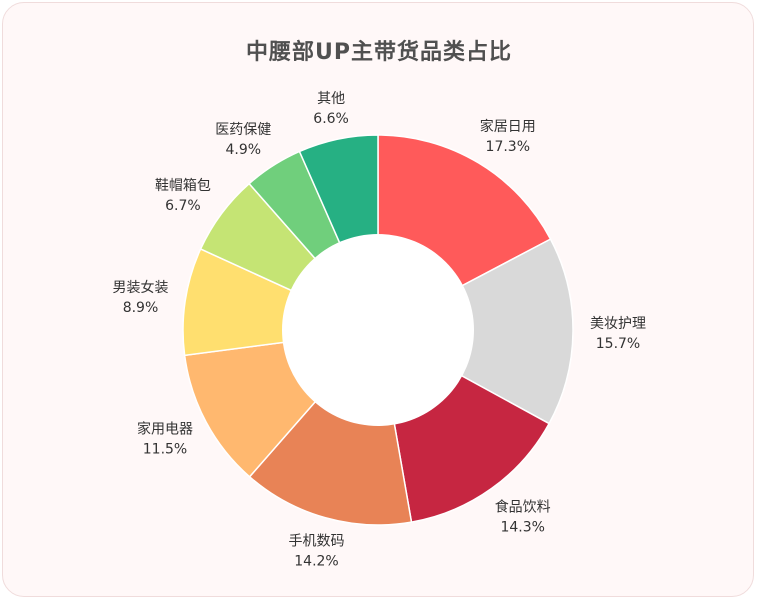 The image size is (758, 601). I want to click on donut-hole, so click(378, 330).